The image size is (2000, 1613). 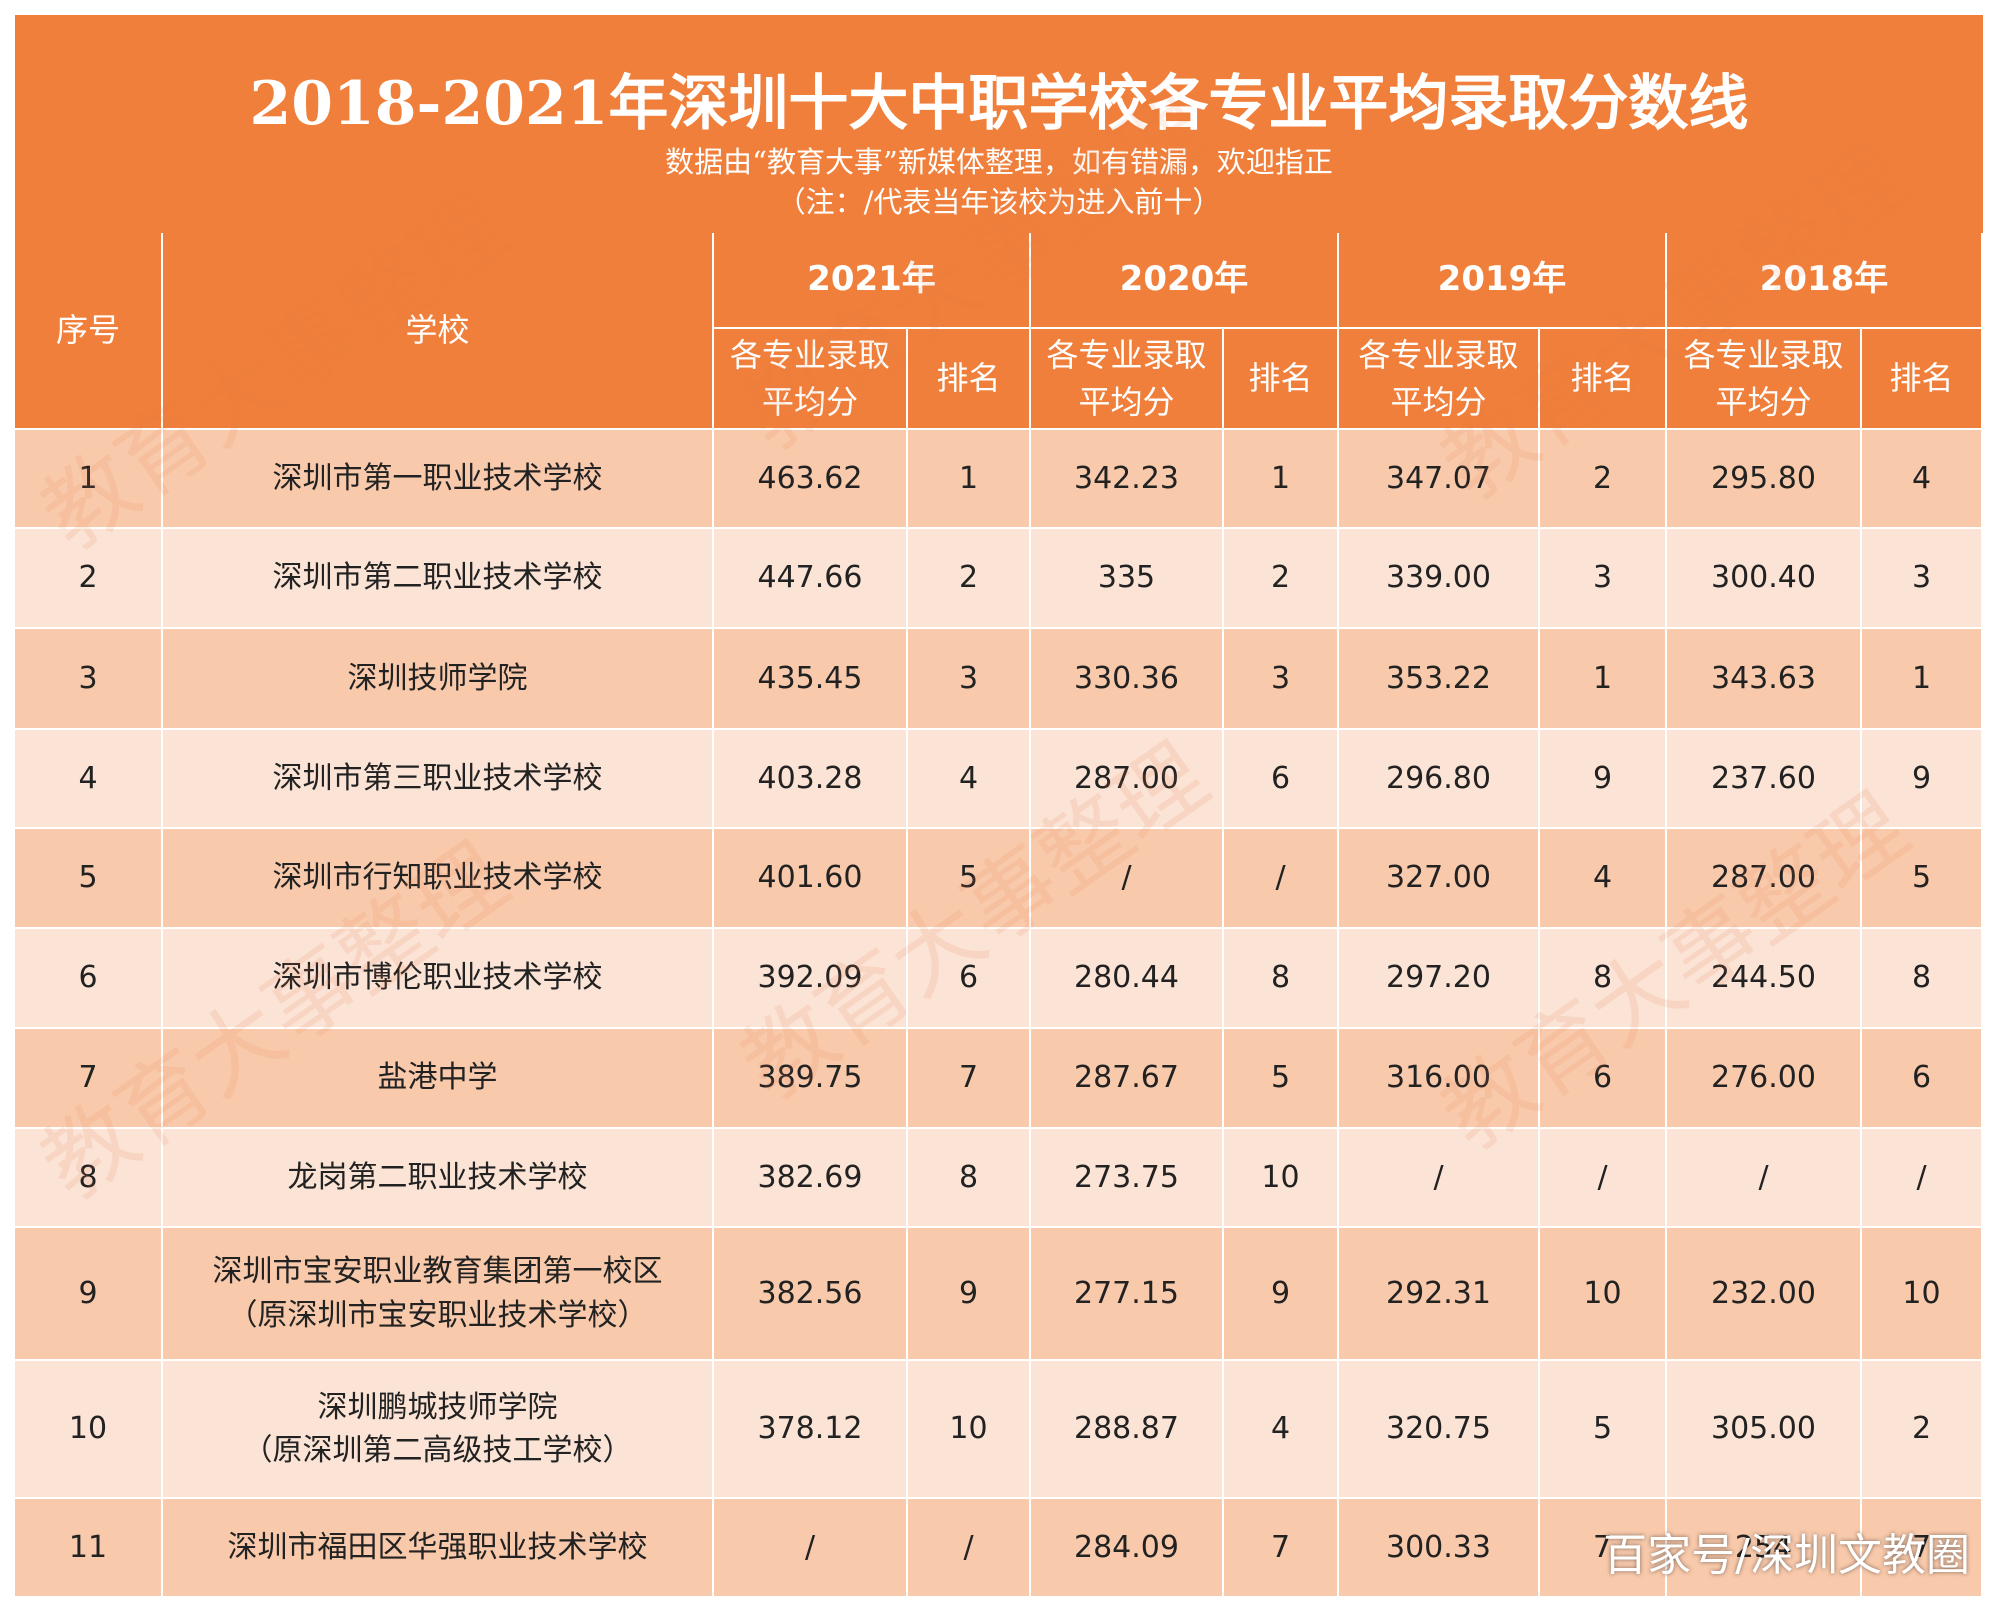 What do you see at coordinates (1503, 281) in the screenshot?
I see `header-year: 2019年` at bounding box center [1503, 281].